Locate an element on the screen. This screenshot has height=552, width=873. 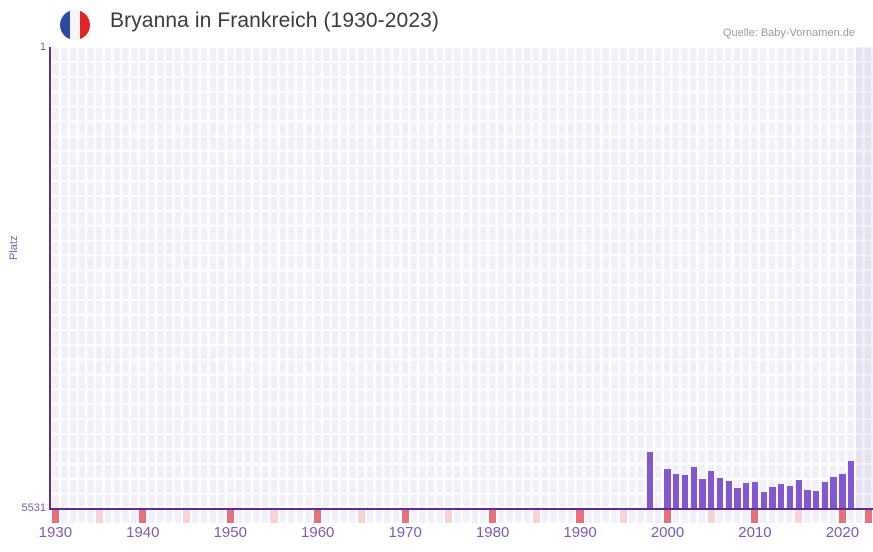
y-axis-label-bottom: 5531 is located at coordinates (33, 508).